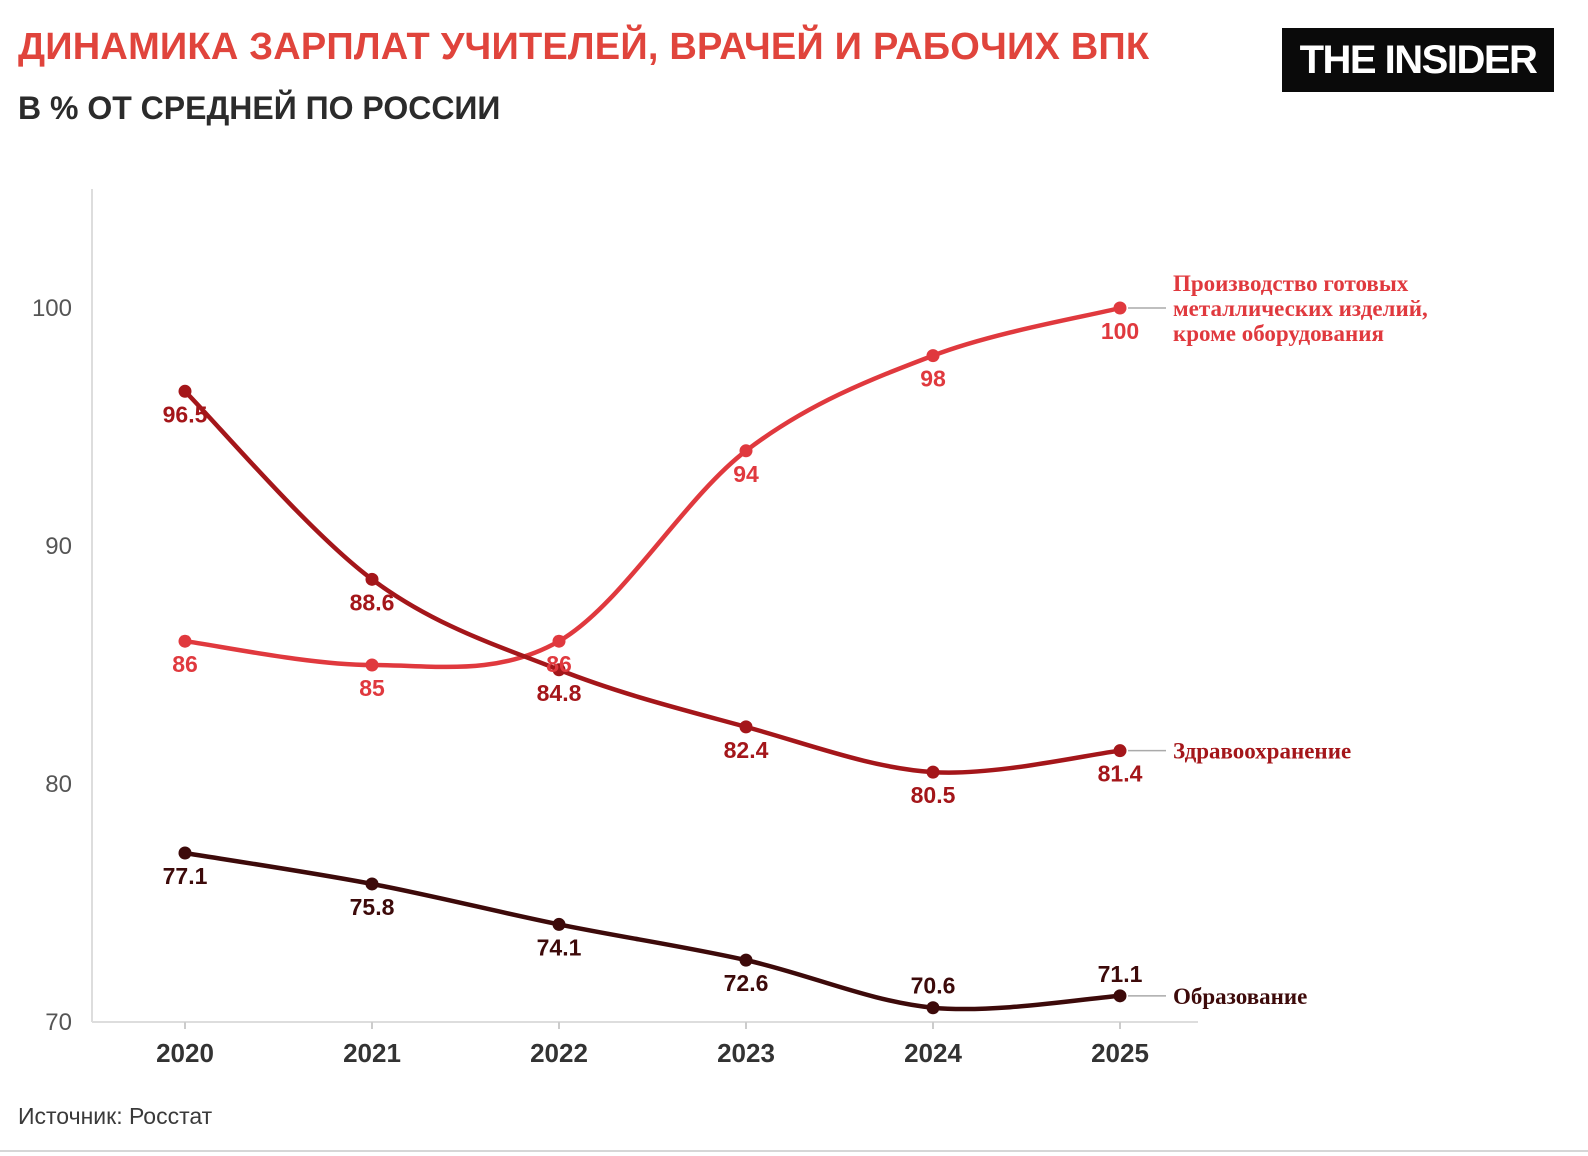 The height and width of the screenshot is (1156, 1588). I want to click on data-label: 75.8, so click(372, 907).